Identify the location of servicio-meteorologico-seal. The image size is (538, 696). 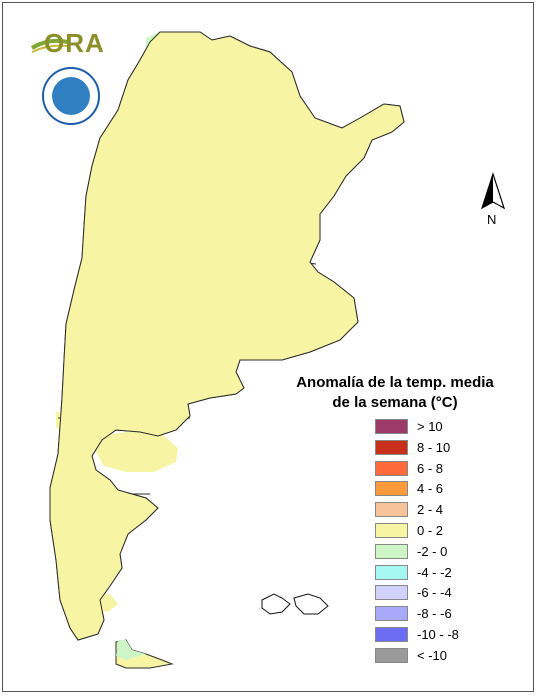
(71, 96).